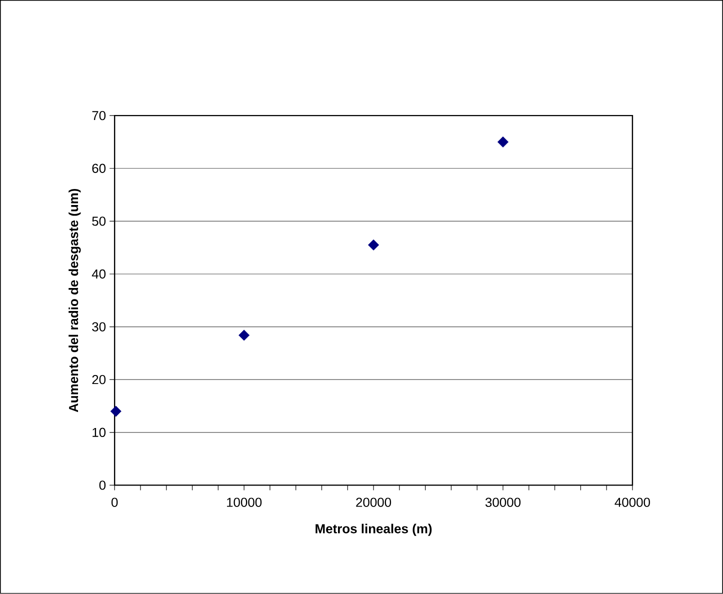  What do you see at coordinates (99, 115) in the screenshot?
I see `y-tick-label: 70` at bounding box center [99, 115].